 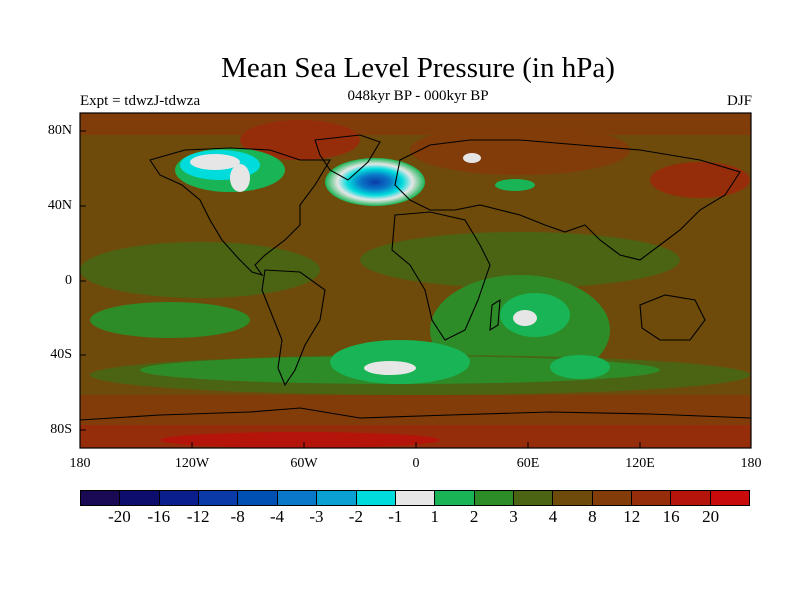 I want to click on colorbar-label: -16, so click(x=159, y=516).